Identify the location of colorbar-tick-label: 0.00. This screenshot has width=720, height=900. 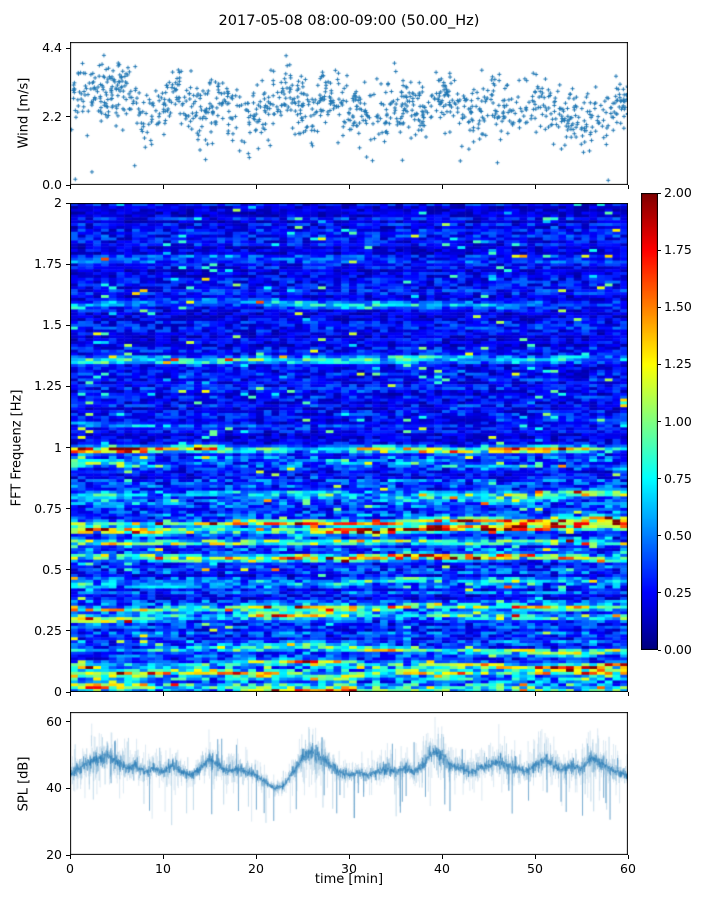
(678, 649).